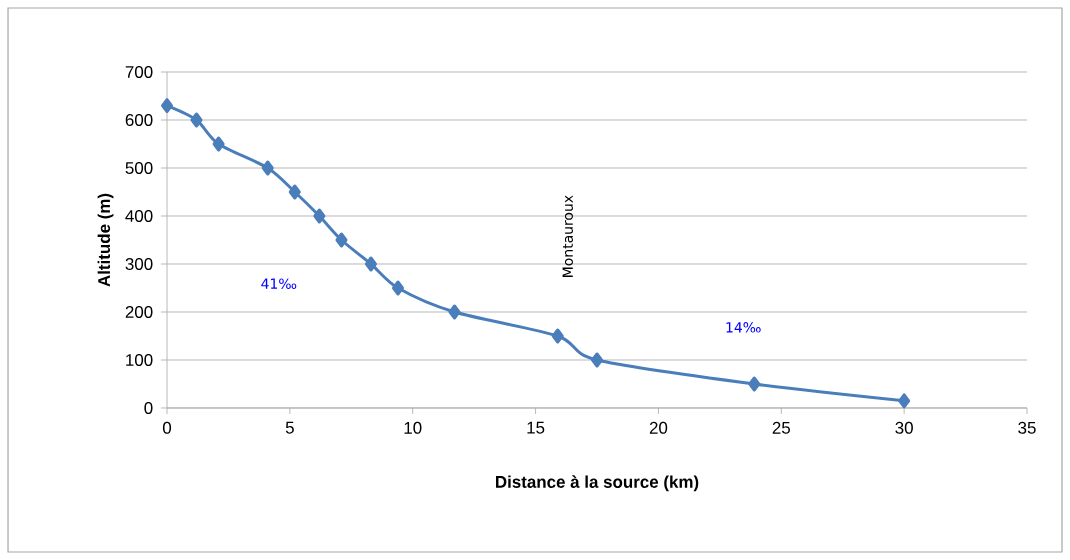 The width and height of the screenshot is (1070, 560). What do you see at coordinates (536, 427) in the screenshot?
I see `x-tick-label: 15` at bounding box center [536, 427].